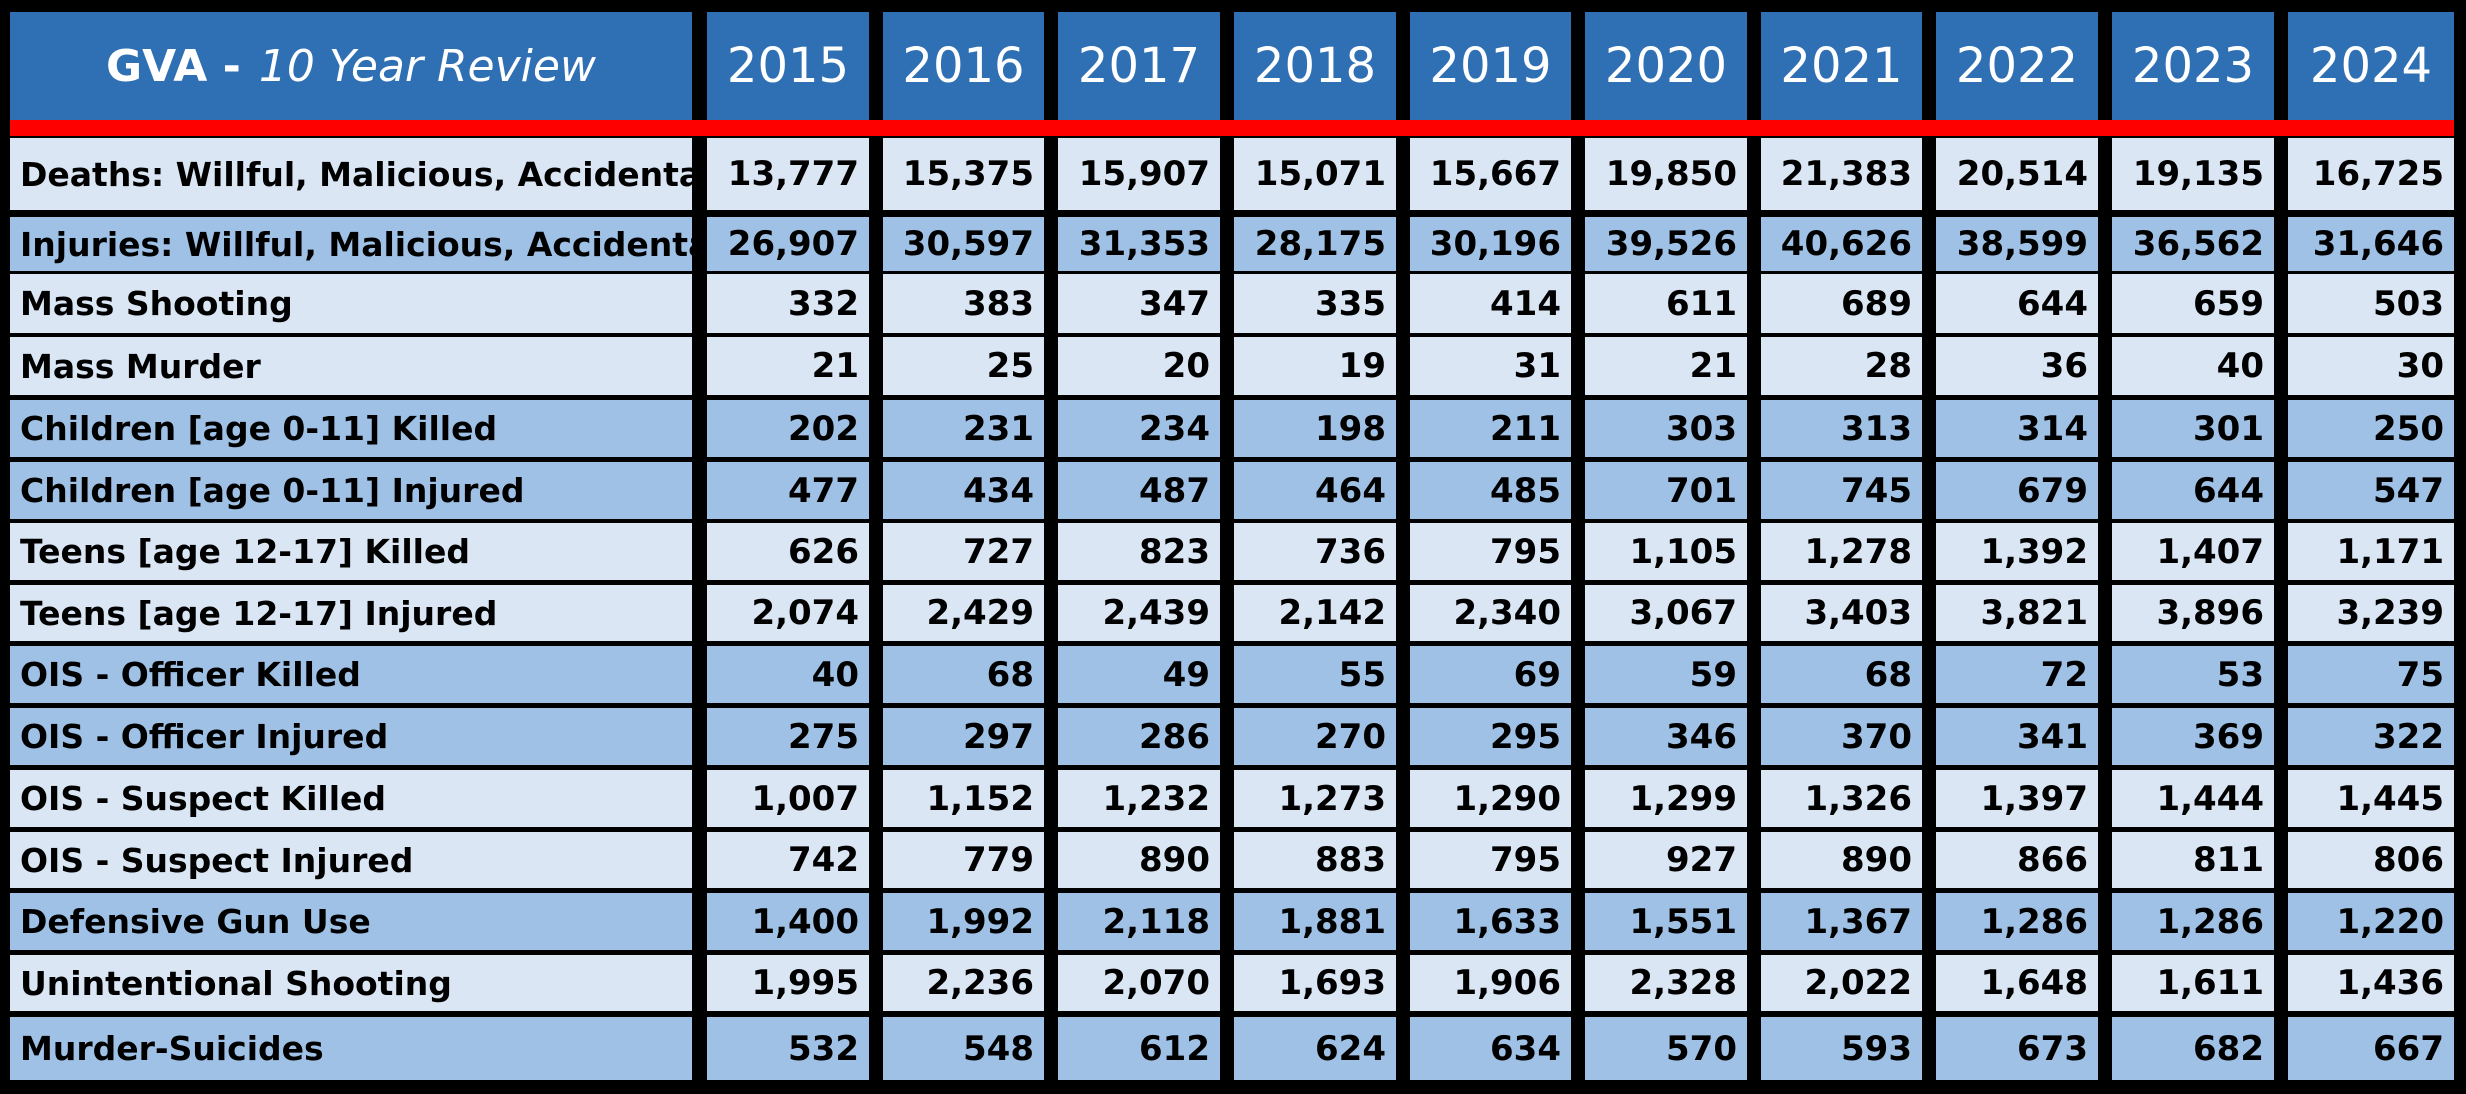 This screenshot has width=2466, height=1094. Describe the element at coordinates (1139, 921) in the screenshot. I see `table-cell: 2,118` at that location.